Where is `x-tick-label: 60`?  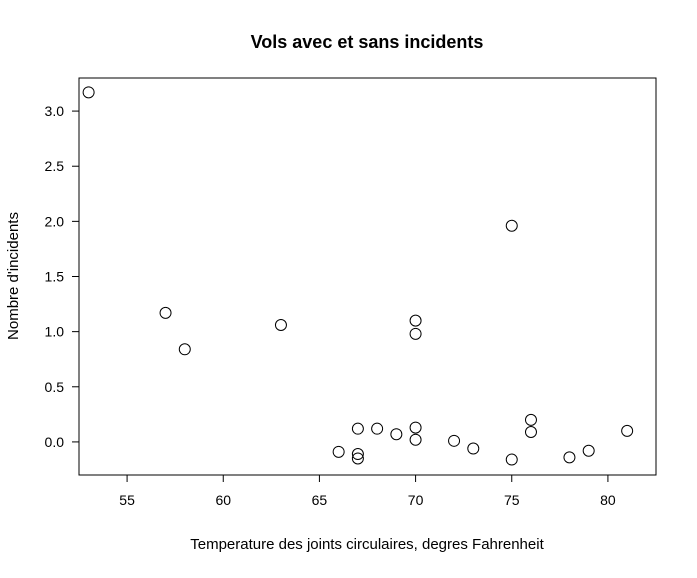
x-tick-label: 60 is located at coordinates (223, 500).